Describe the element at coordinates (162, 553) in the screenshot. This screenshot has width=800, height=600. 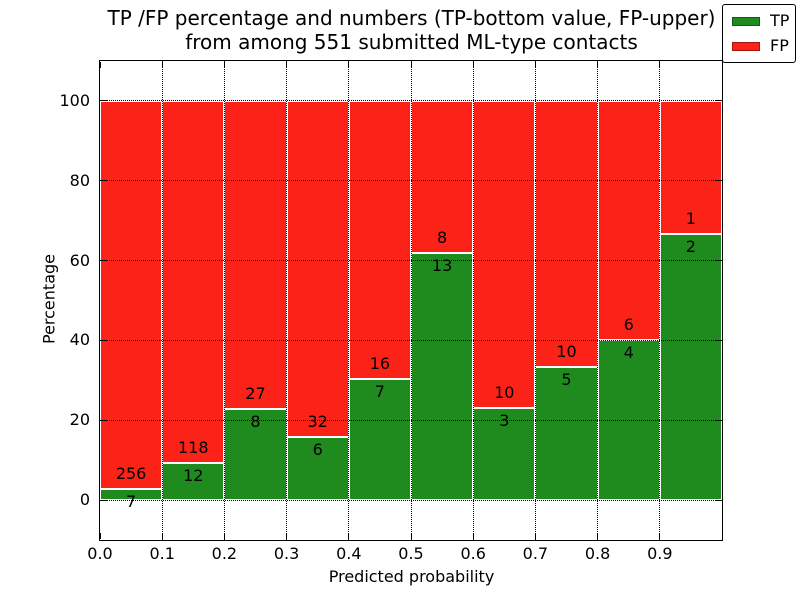
I see `x-tick-label: 0.1` at that location.